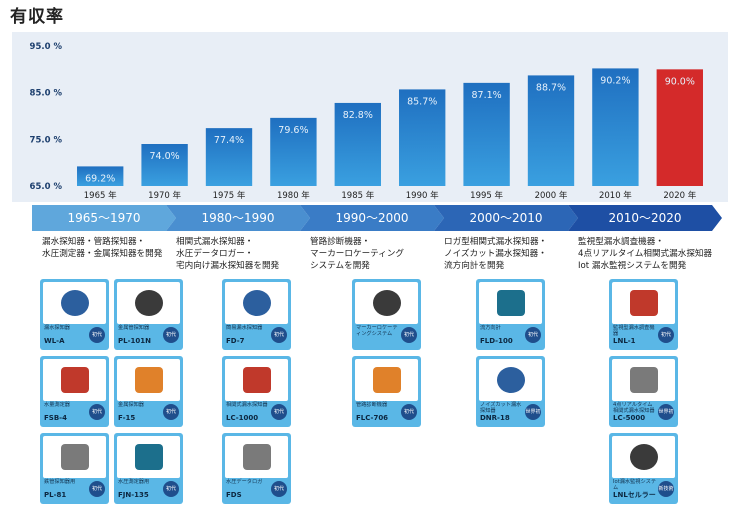 The image size is (740, 522). I want to click on product-name: 簡易漏水探知器, so click(244, 328).